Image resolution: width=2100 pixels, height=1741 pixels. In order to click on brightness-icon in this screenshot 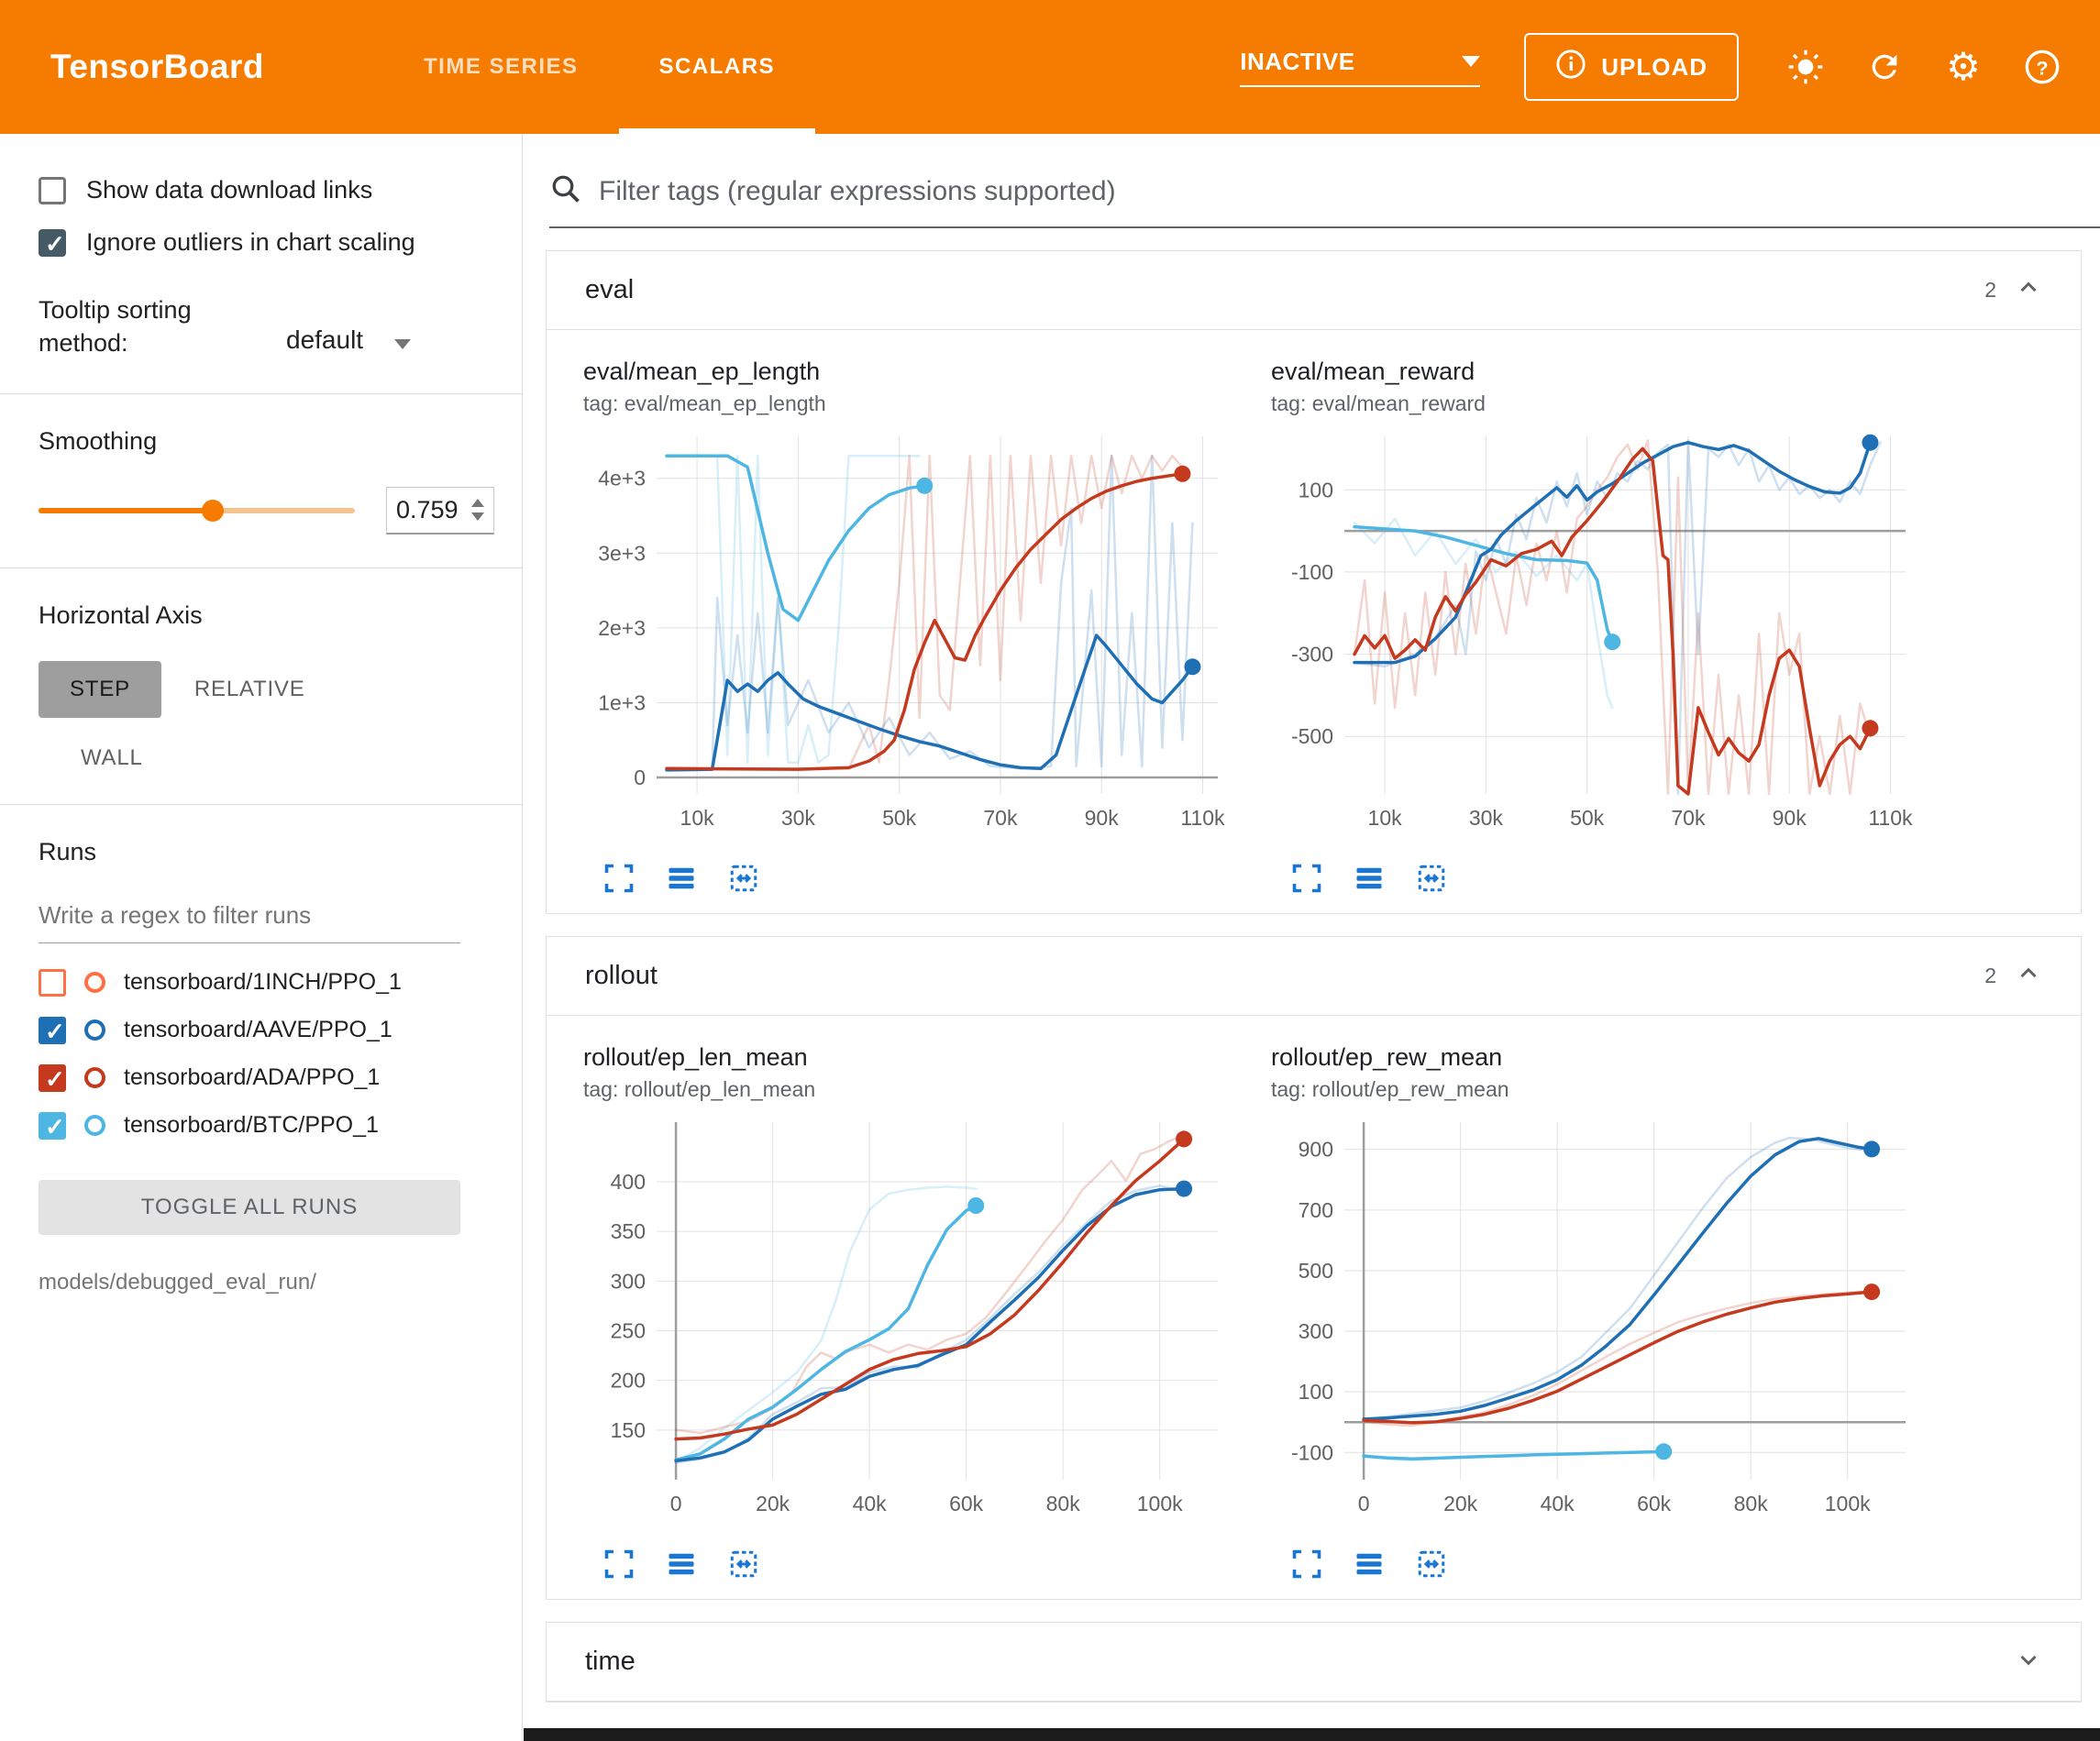, I will do `click(1805, 67)`.